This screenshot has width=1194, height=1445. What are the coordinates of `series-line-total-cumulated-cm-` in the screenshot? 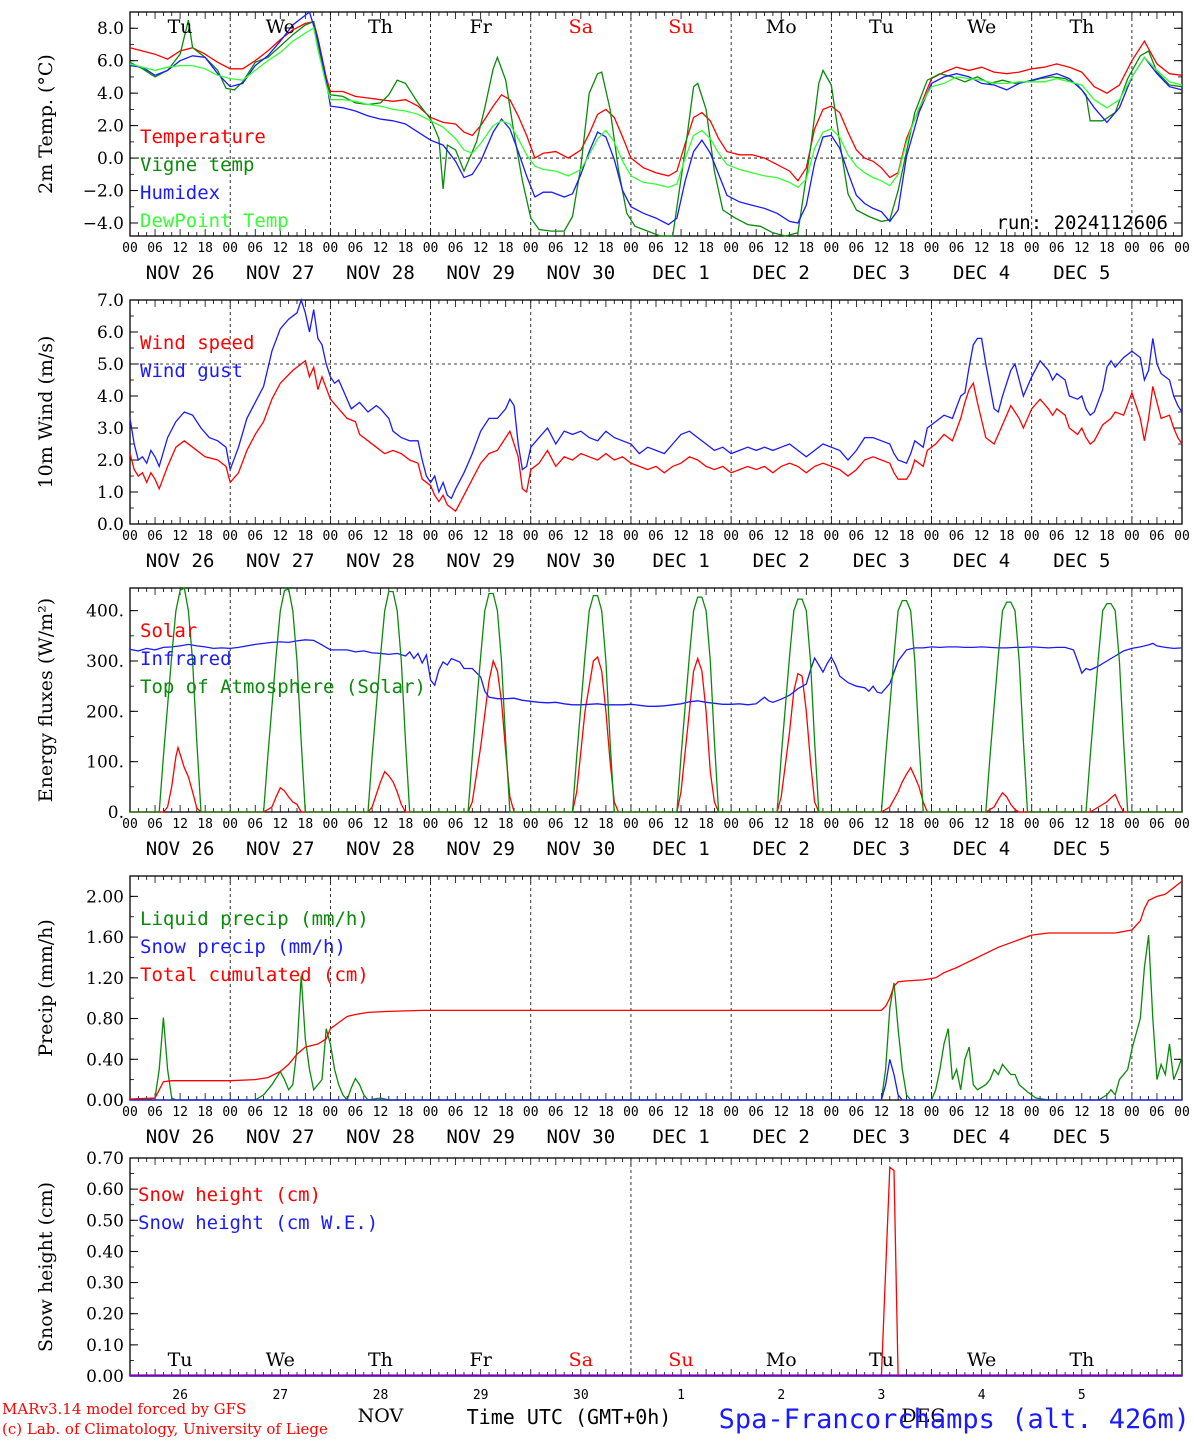 It's located at (656, 990).